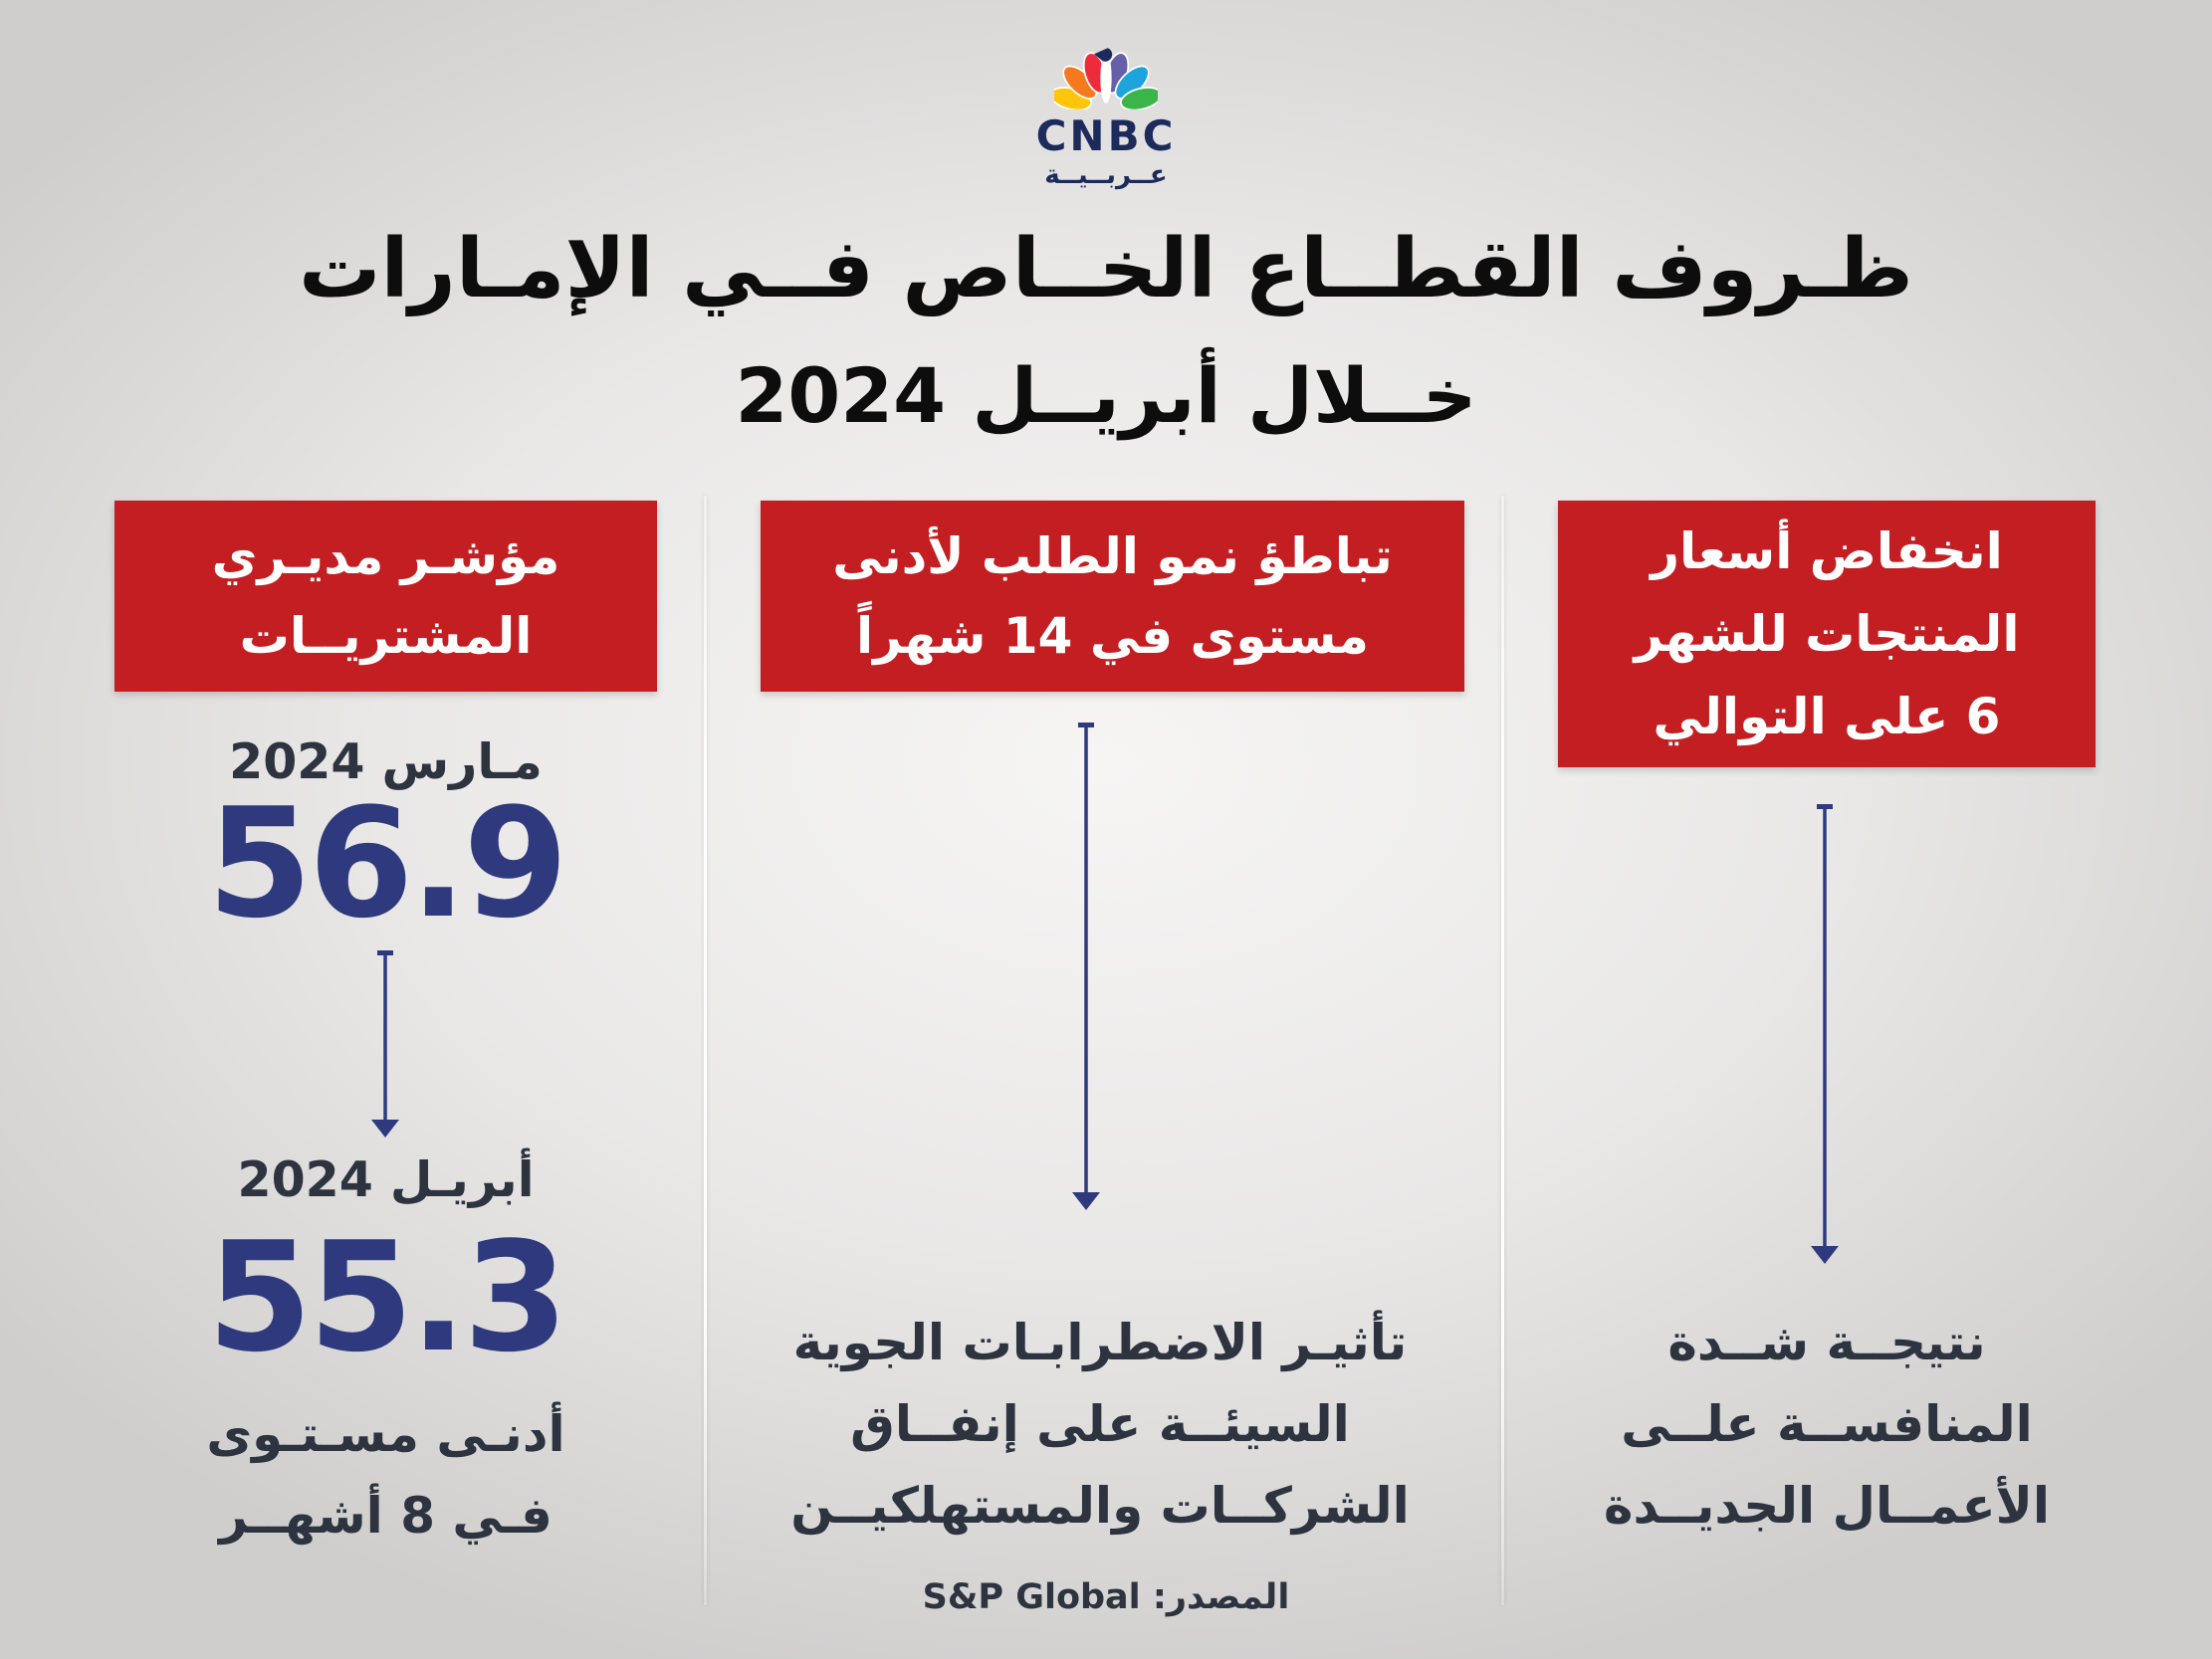 This screenshot has width=2212, height=1659. Describe the element at coordinates (385, 1434) in the screenshot. I see `pmi-note-line-1: أدنـى مسـتـوى` at that location.